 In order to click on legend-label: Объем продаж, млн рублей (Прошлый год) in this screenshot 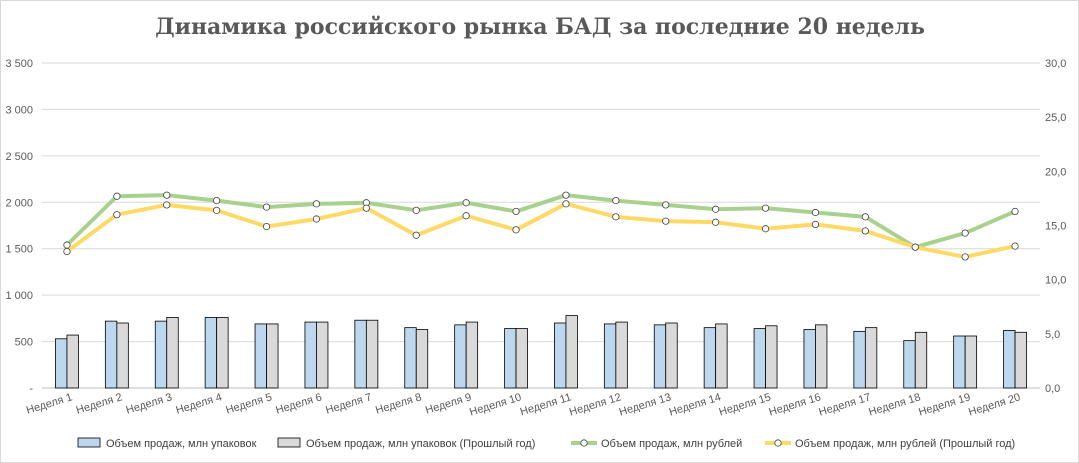, I will do `click(905, 444)`.